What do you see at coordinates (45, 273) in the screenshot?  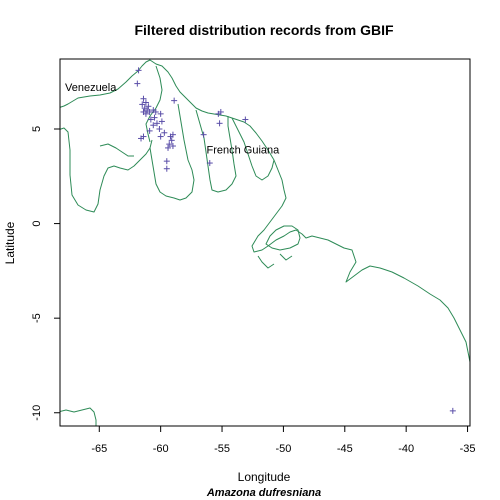 I see `y-axis: -10 -5 0 5` at bounding box center [45, 273].